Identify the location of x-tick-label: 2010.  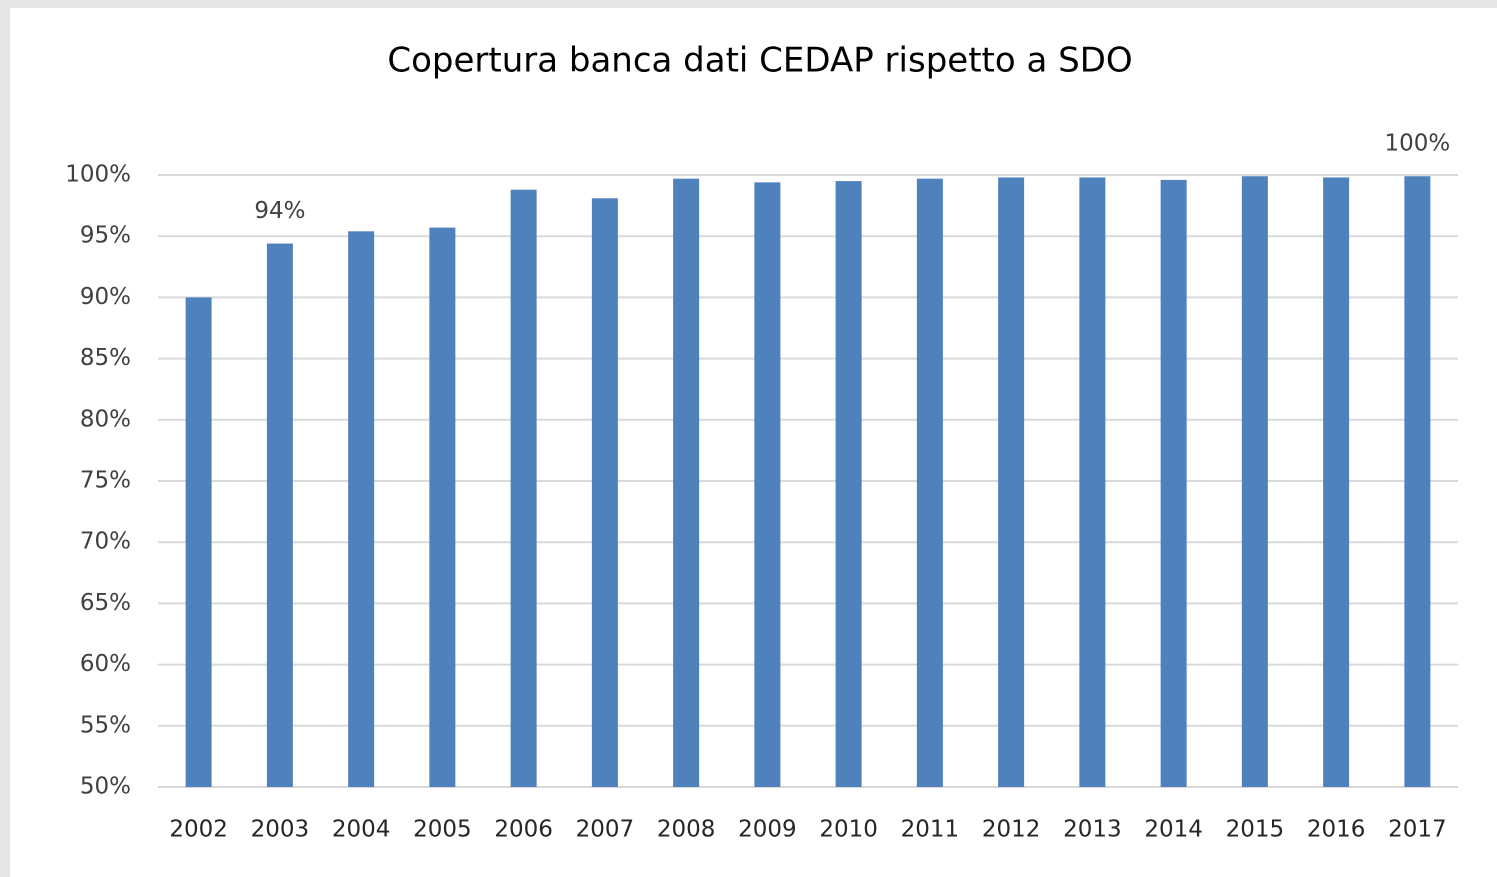
(848, 830).